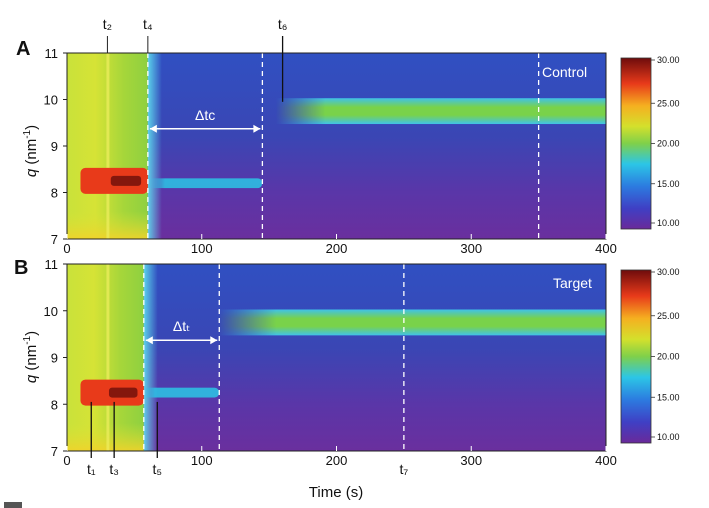 The image size is (709, 508). Describe the element at coordinates (404, 469) in the screenshot. I see `time-marker-label: t₇` at that location.